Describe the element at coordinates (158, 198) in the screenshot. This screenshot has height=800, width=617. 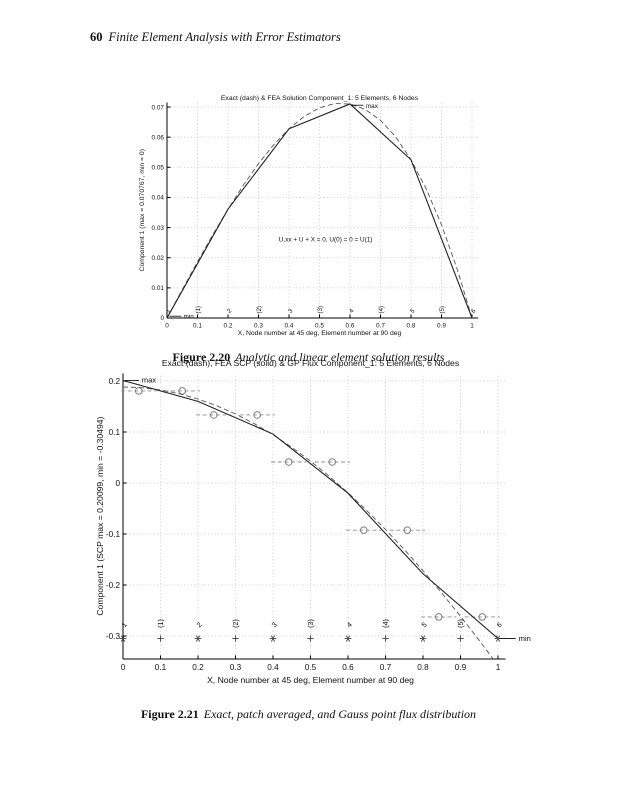
I see `svg-text: 0.04` at that location.